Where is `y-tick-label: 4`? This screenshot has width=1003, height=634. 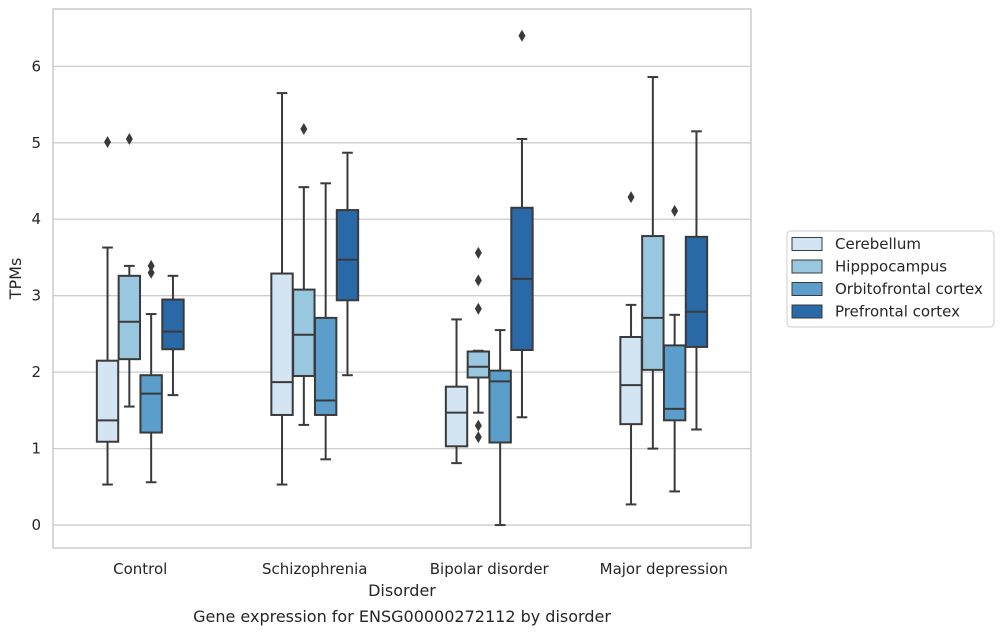
y-tick-label: 4 is located at coordinates (36, 219).